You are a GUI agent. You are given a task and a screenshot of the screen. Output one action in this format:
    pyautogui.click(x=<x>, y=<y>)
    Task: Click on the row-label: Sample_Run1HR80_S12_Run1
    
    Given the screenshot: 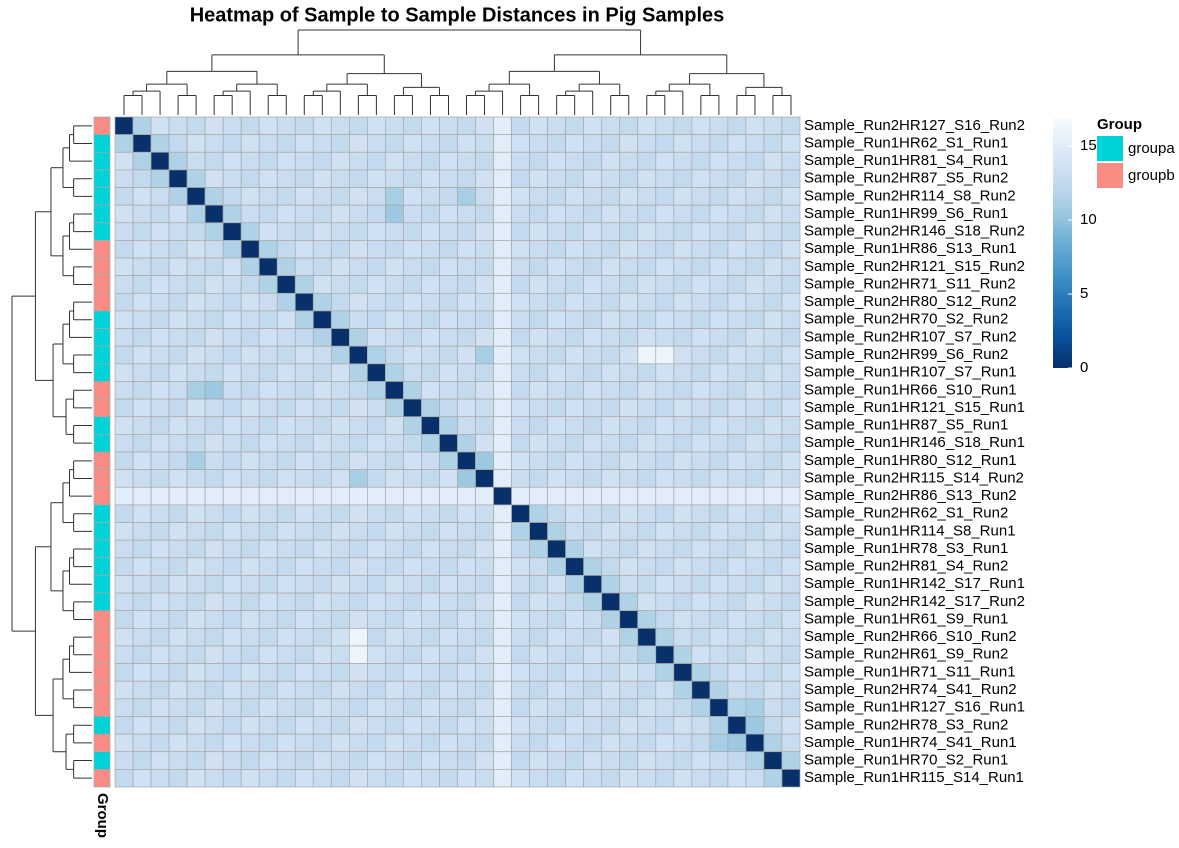 What is the action you would take?
    pyautogui.click(x=910, y=460)
    